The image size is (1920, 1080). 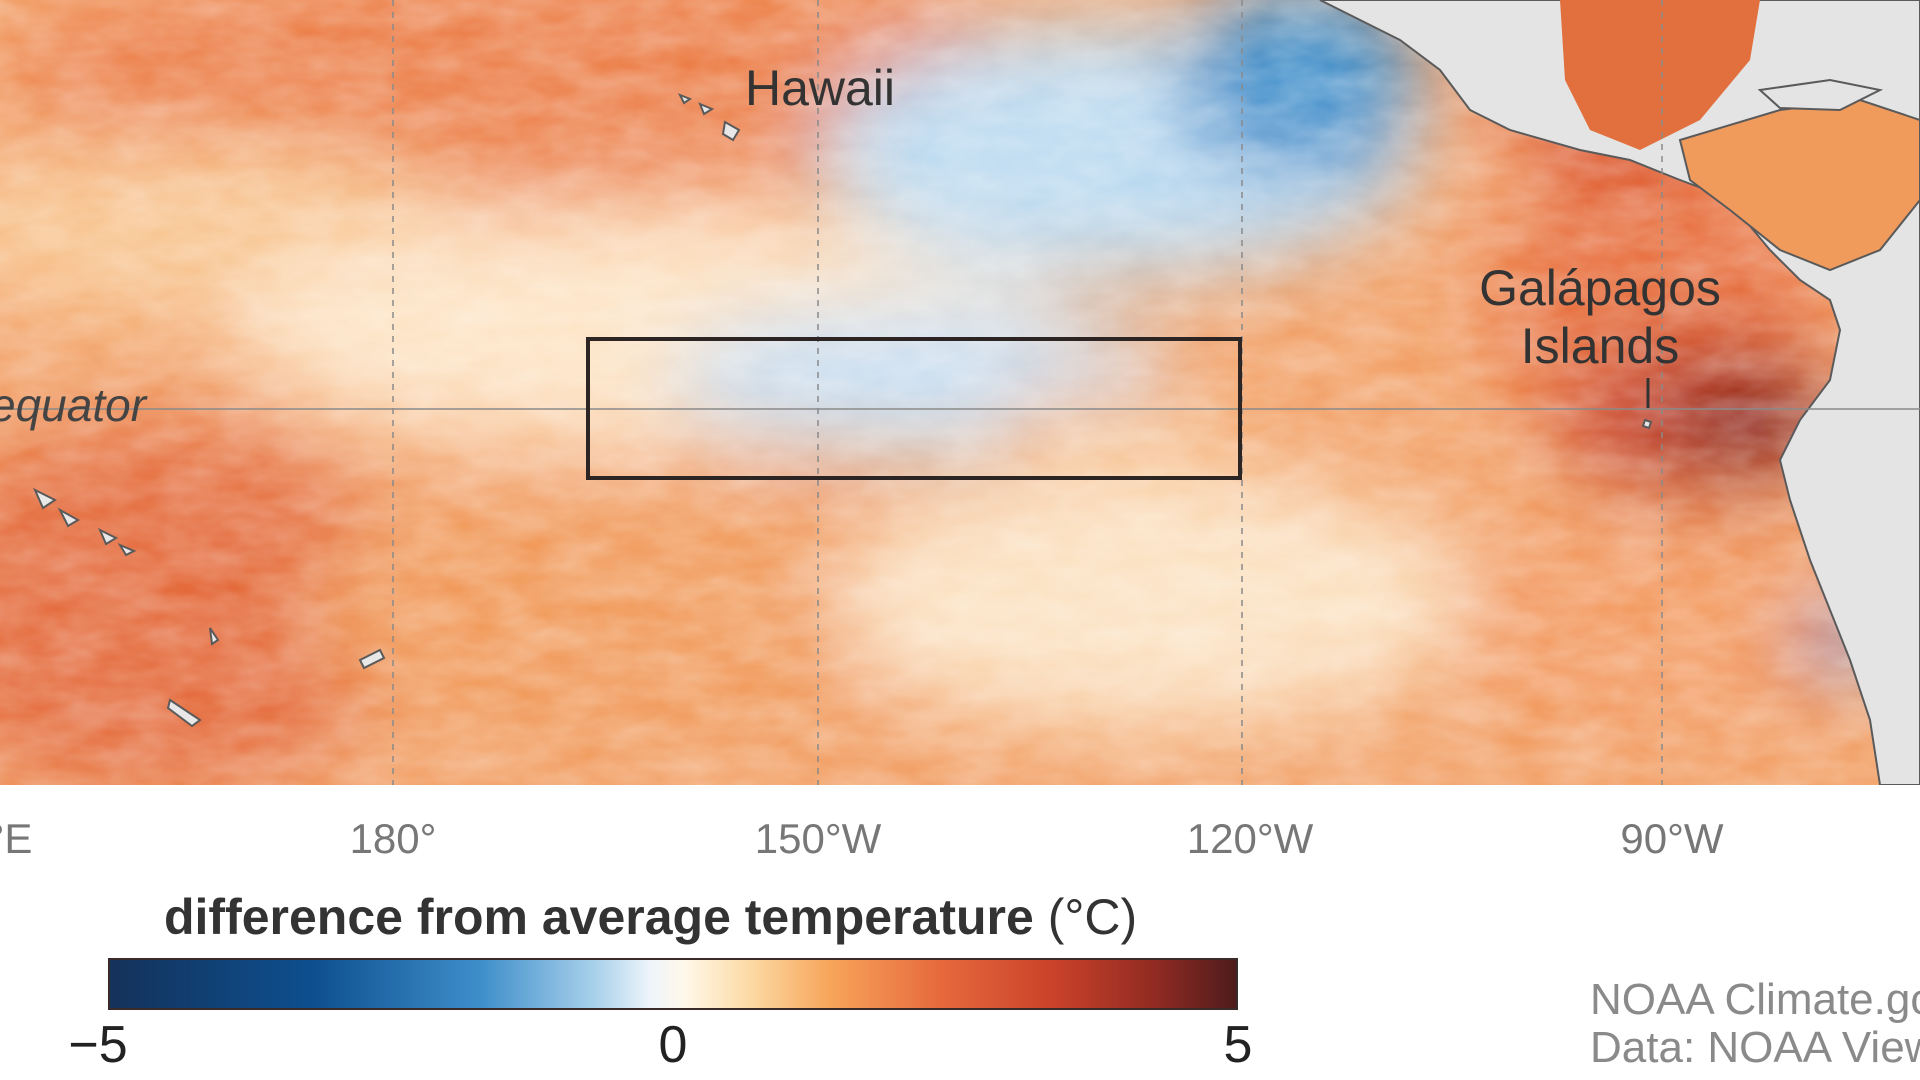 I want to click on credit-data: Data: NOAA View, so click(x=1755, y=1047).